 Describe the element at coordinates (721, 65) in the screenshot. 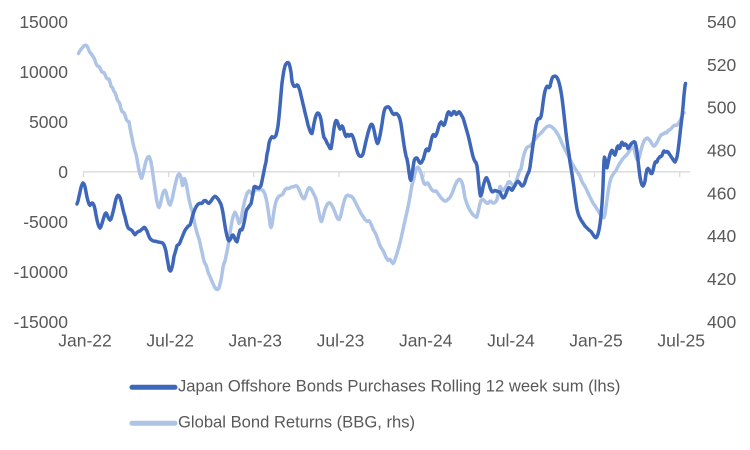

I see `svg-text: 520` at that location.